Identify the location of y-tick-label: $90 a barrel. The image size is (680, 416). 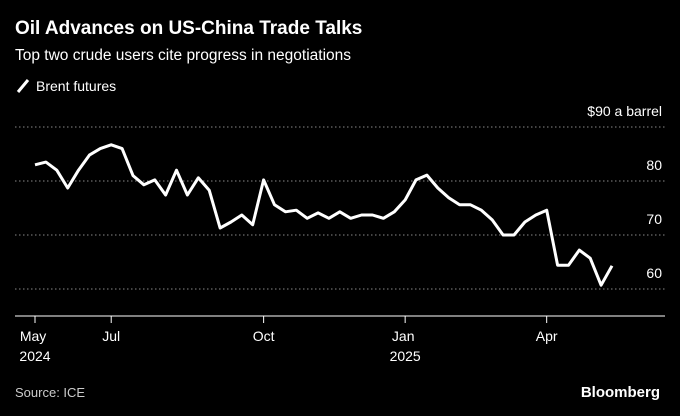
(624, 111).